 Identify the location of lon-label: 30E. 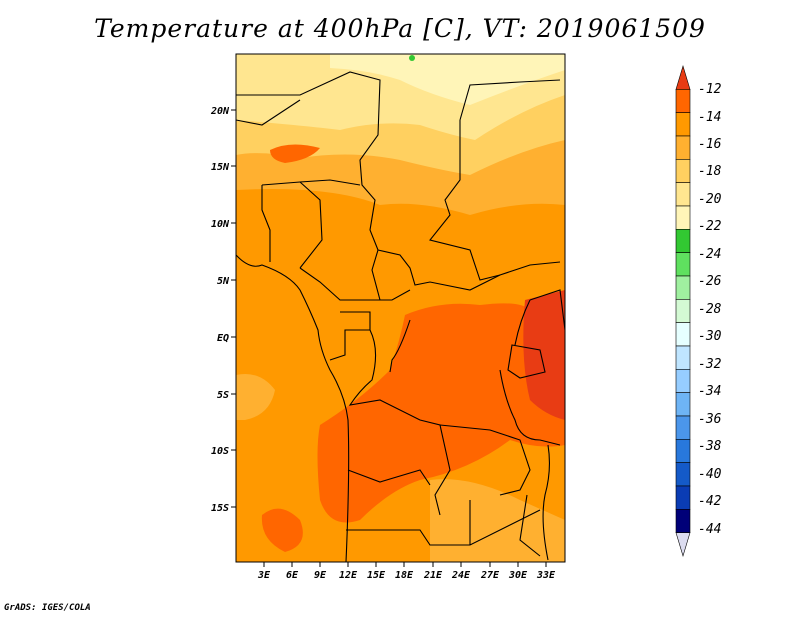
(518, 575).